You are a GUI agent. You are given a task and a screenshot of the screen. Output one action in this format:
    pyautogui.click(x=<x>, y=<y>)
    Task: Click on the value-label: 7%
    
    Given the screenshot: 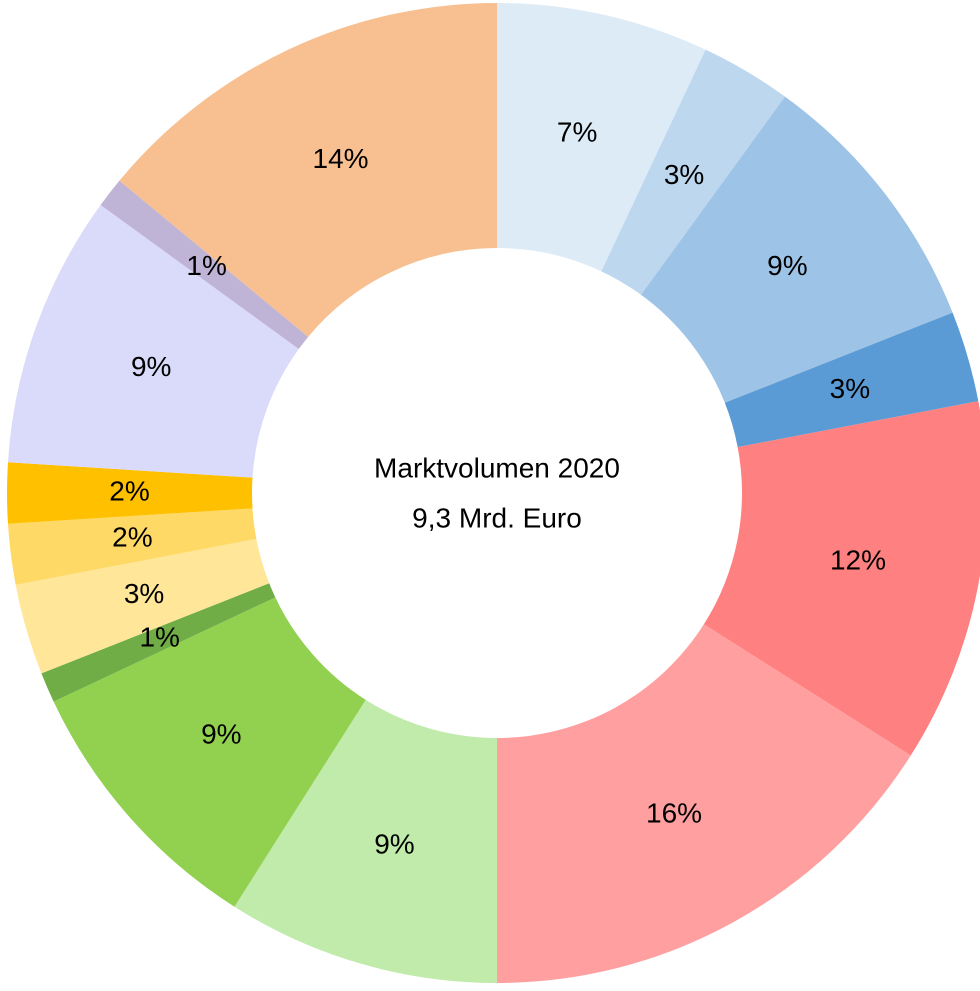 What is the action you would take?
    pyautogui.click(x=577, y=132)
    